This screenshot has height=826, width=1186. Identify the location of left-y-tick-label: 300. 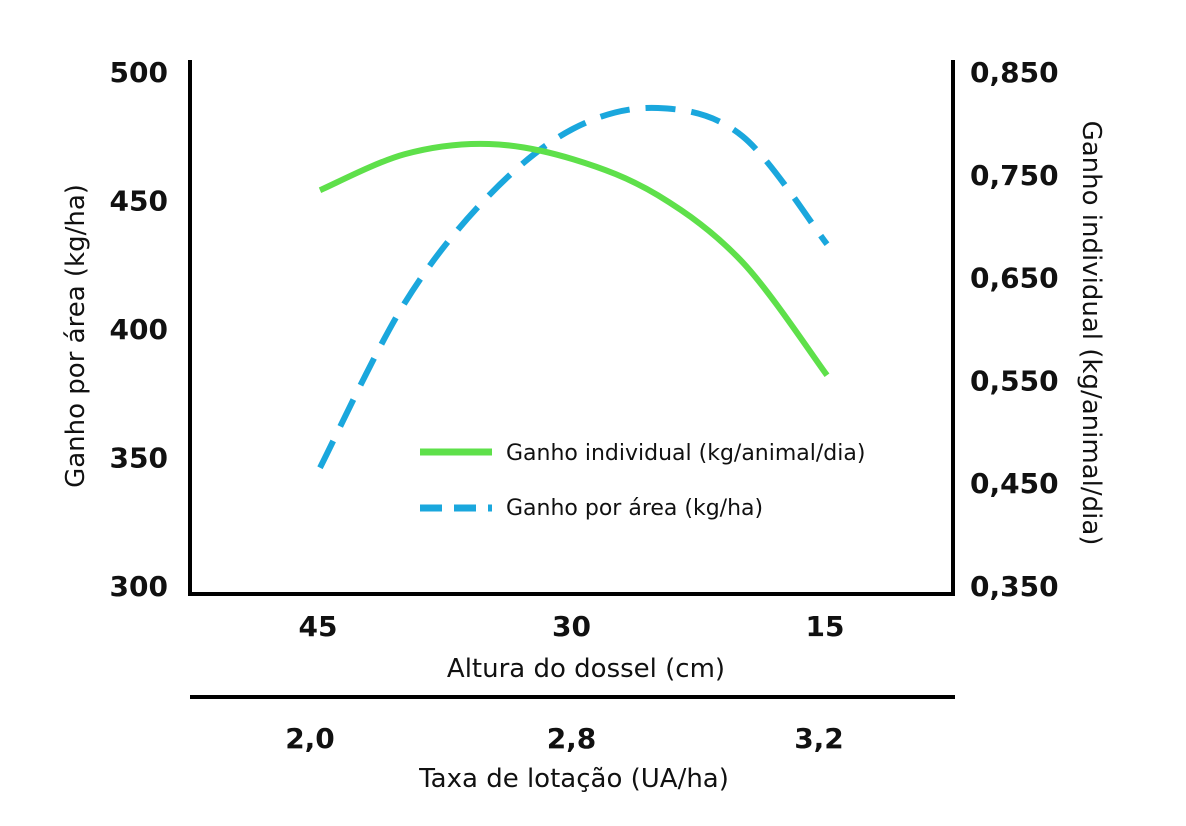
(139, 586).